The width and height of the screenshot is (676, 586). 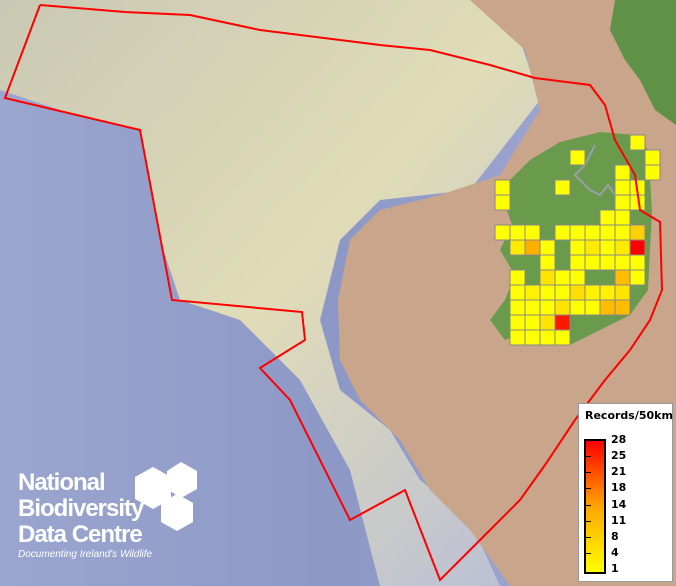 I want to click on logo-line-2: Biodiversity, so click(x=81, y=508).